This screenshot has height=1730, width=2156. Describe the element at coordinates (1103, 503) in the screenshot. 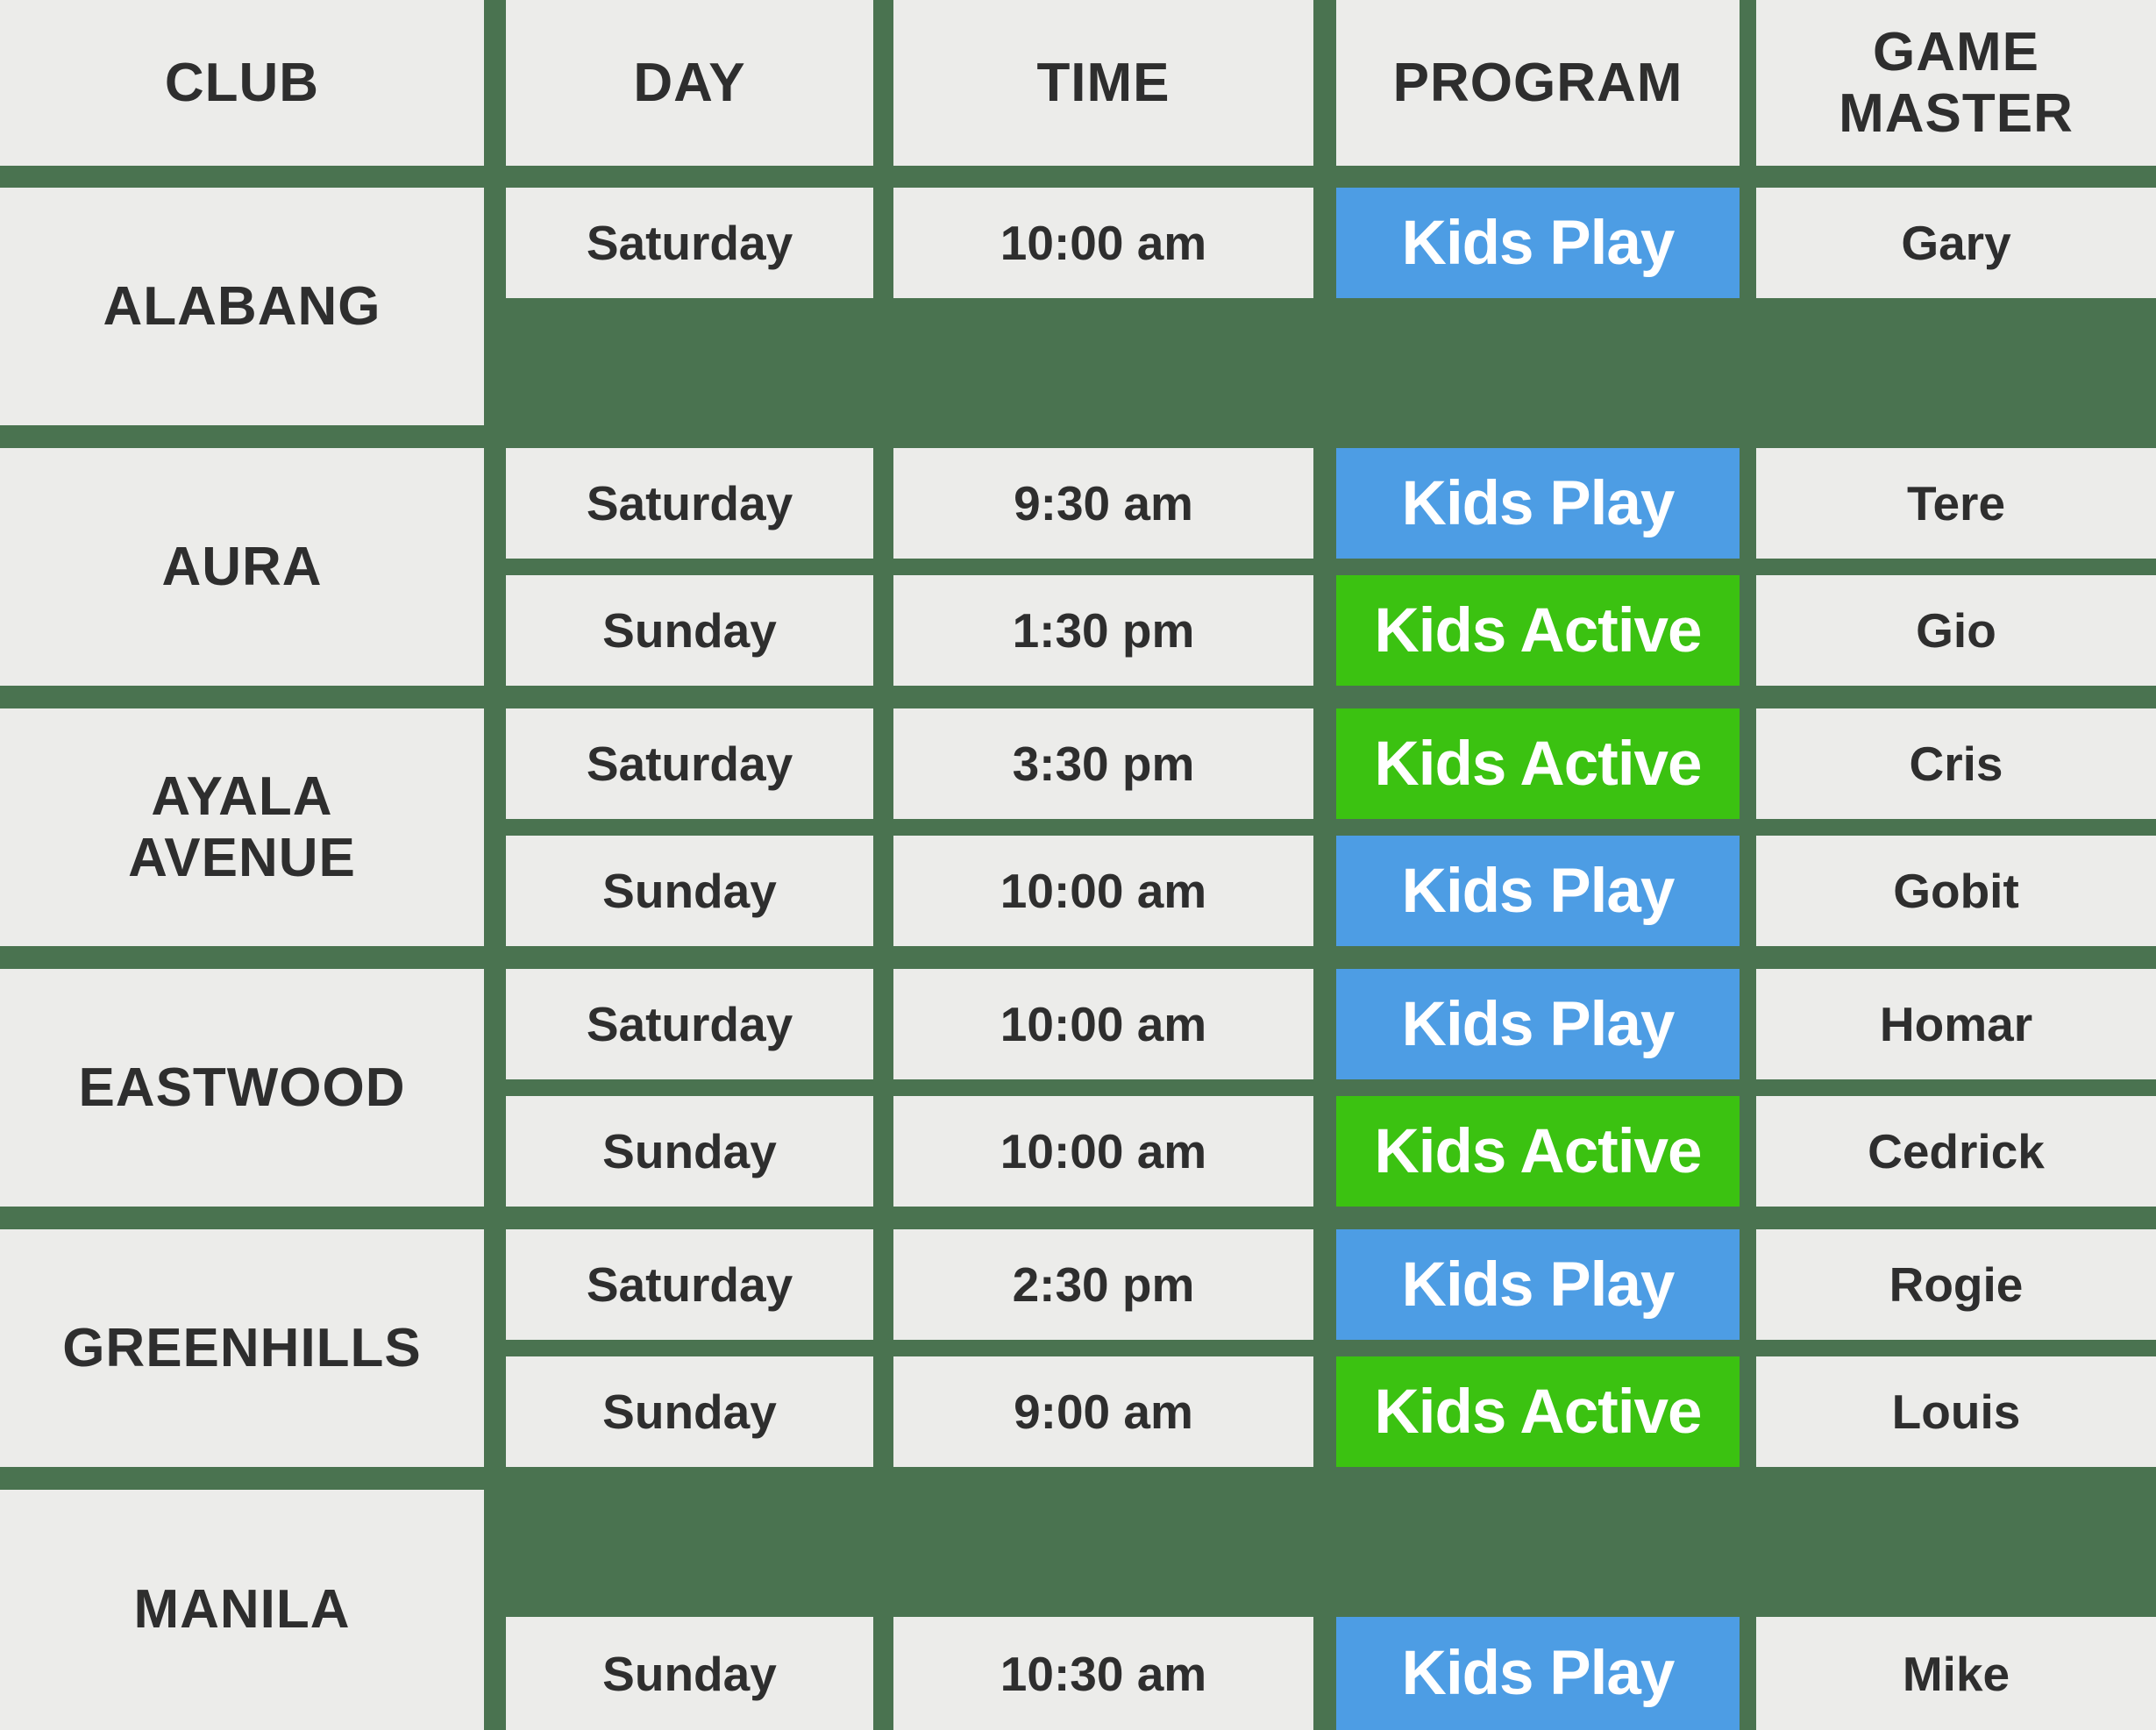

I see `time-cell-aura-saturday: 9:30 am` at that location.